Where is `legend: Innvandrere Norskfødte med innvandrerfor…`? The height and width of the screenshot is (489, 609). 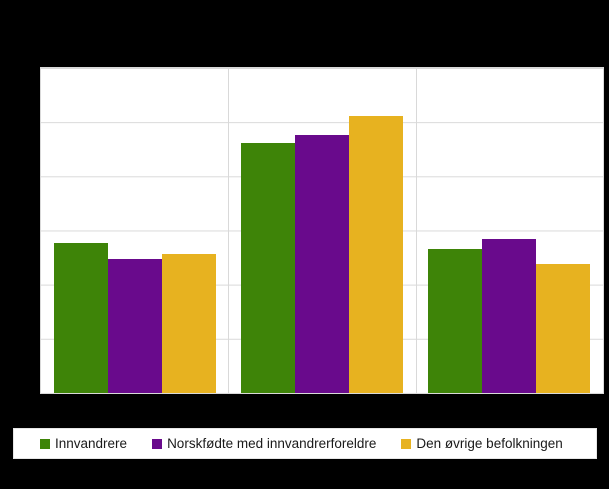
legend: Innvandrere Norskfødte med innvandrerfor… is located at coordinates (305, 443).